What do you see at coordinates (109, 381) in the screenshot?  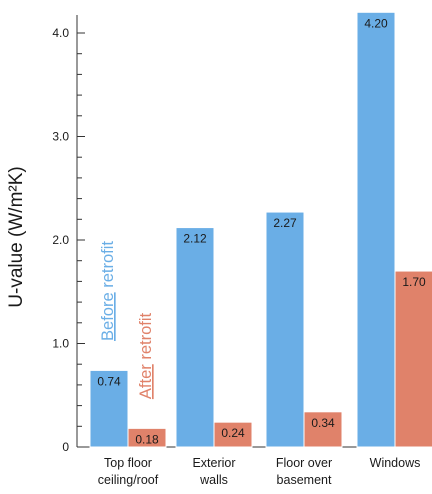 I see `value-label-before: 0.74` at bounding box center [109, 381].